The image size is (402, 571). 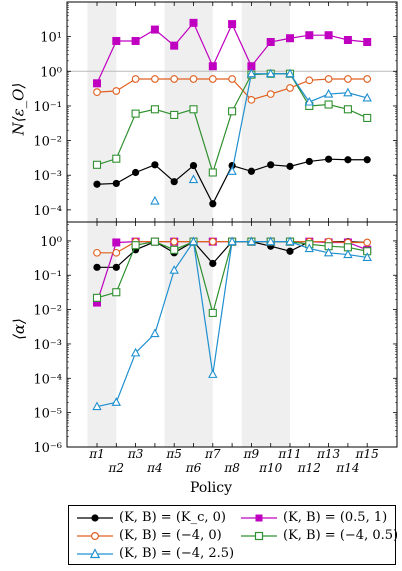 What do you see at coordinates (95, 517) in the screenshot?
I see `legend-swatch-kc0` at bounding box center [95, 517].